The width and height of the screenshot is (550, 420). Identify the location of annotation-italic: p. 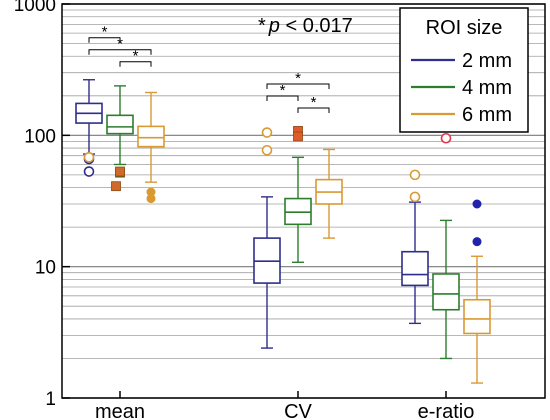
(274, 26).